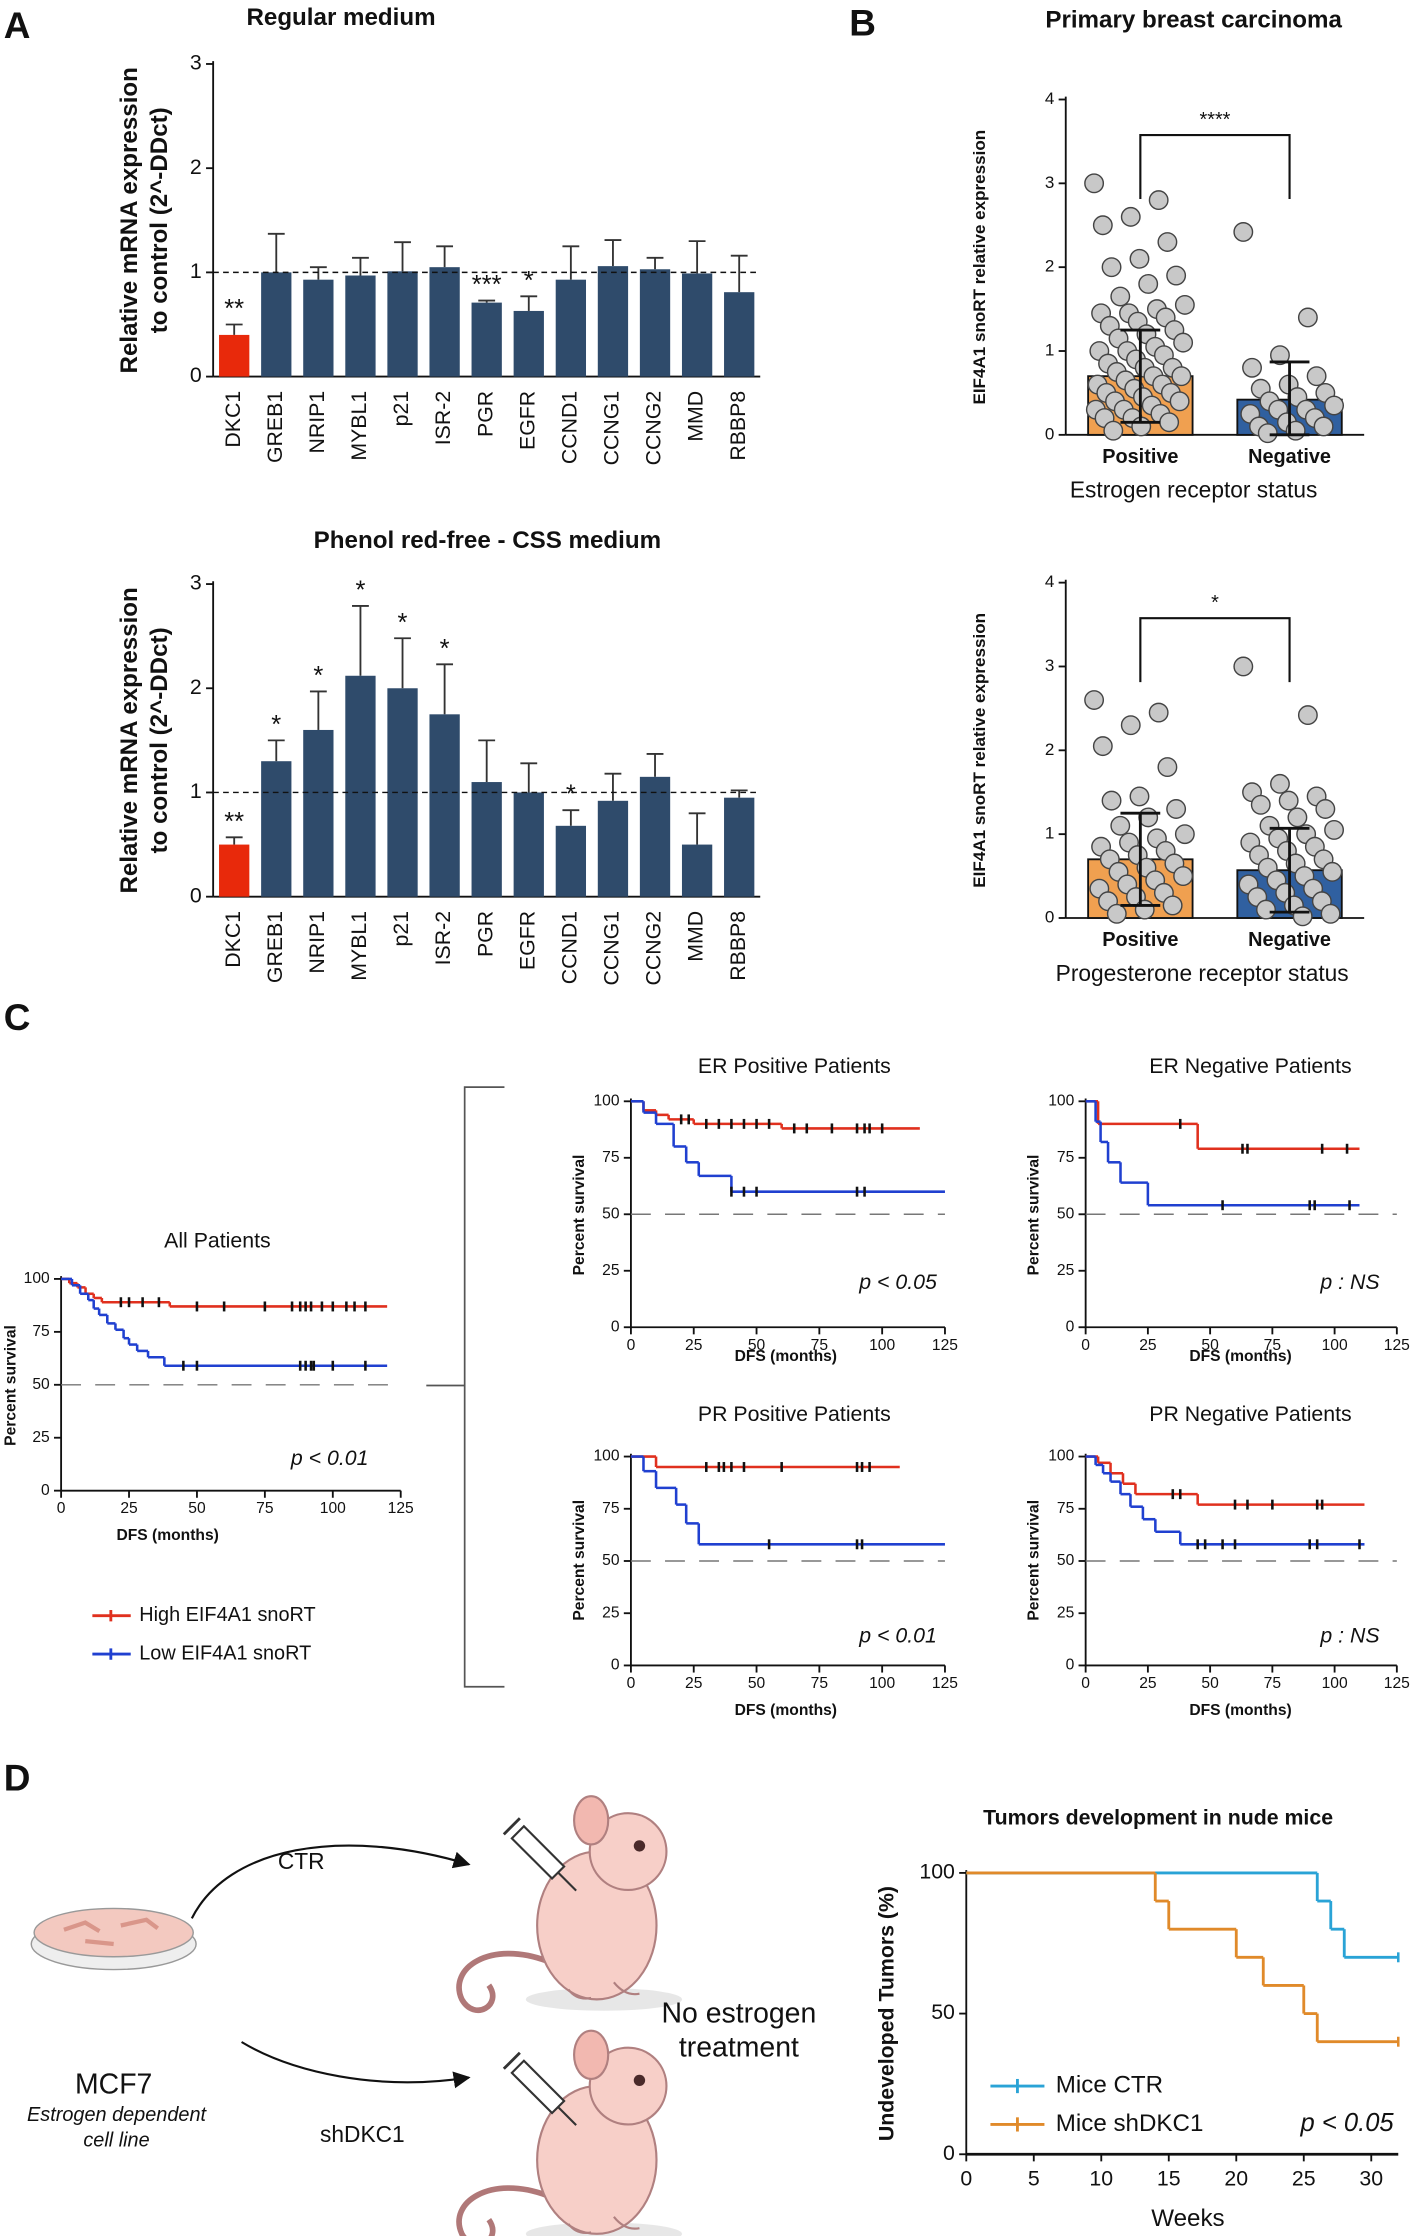  I want to click on x-tick-label: MMD, so click(696, 936).